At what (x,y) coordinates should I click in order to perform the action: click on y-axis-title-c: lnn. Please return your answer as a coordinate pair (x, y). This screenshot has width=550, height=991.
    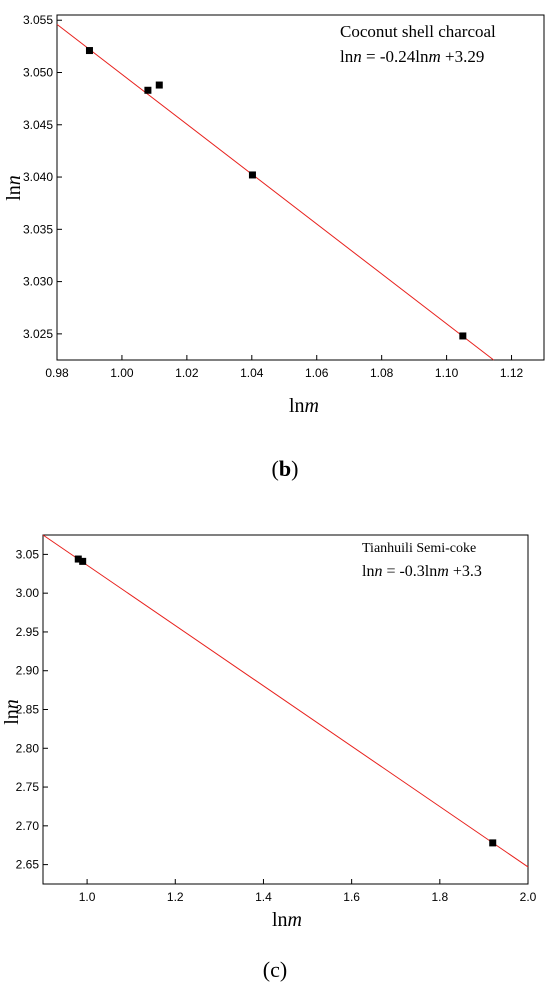
    Looking at the image, I should click on (12, 712).